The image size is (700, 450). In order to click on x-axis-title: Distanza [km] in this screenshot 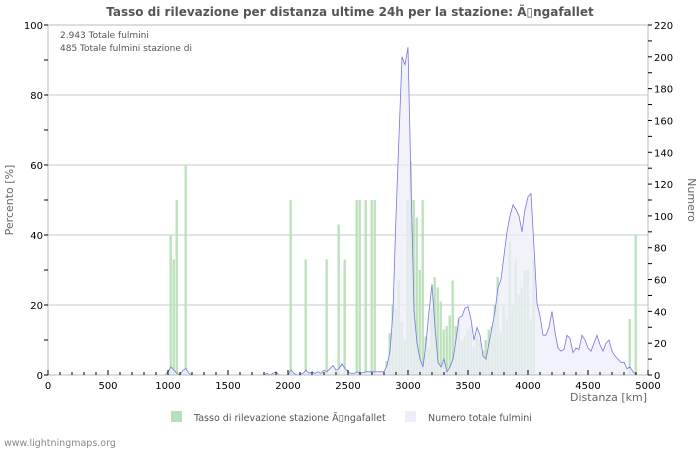, I will do `click(608, 397)`.